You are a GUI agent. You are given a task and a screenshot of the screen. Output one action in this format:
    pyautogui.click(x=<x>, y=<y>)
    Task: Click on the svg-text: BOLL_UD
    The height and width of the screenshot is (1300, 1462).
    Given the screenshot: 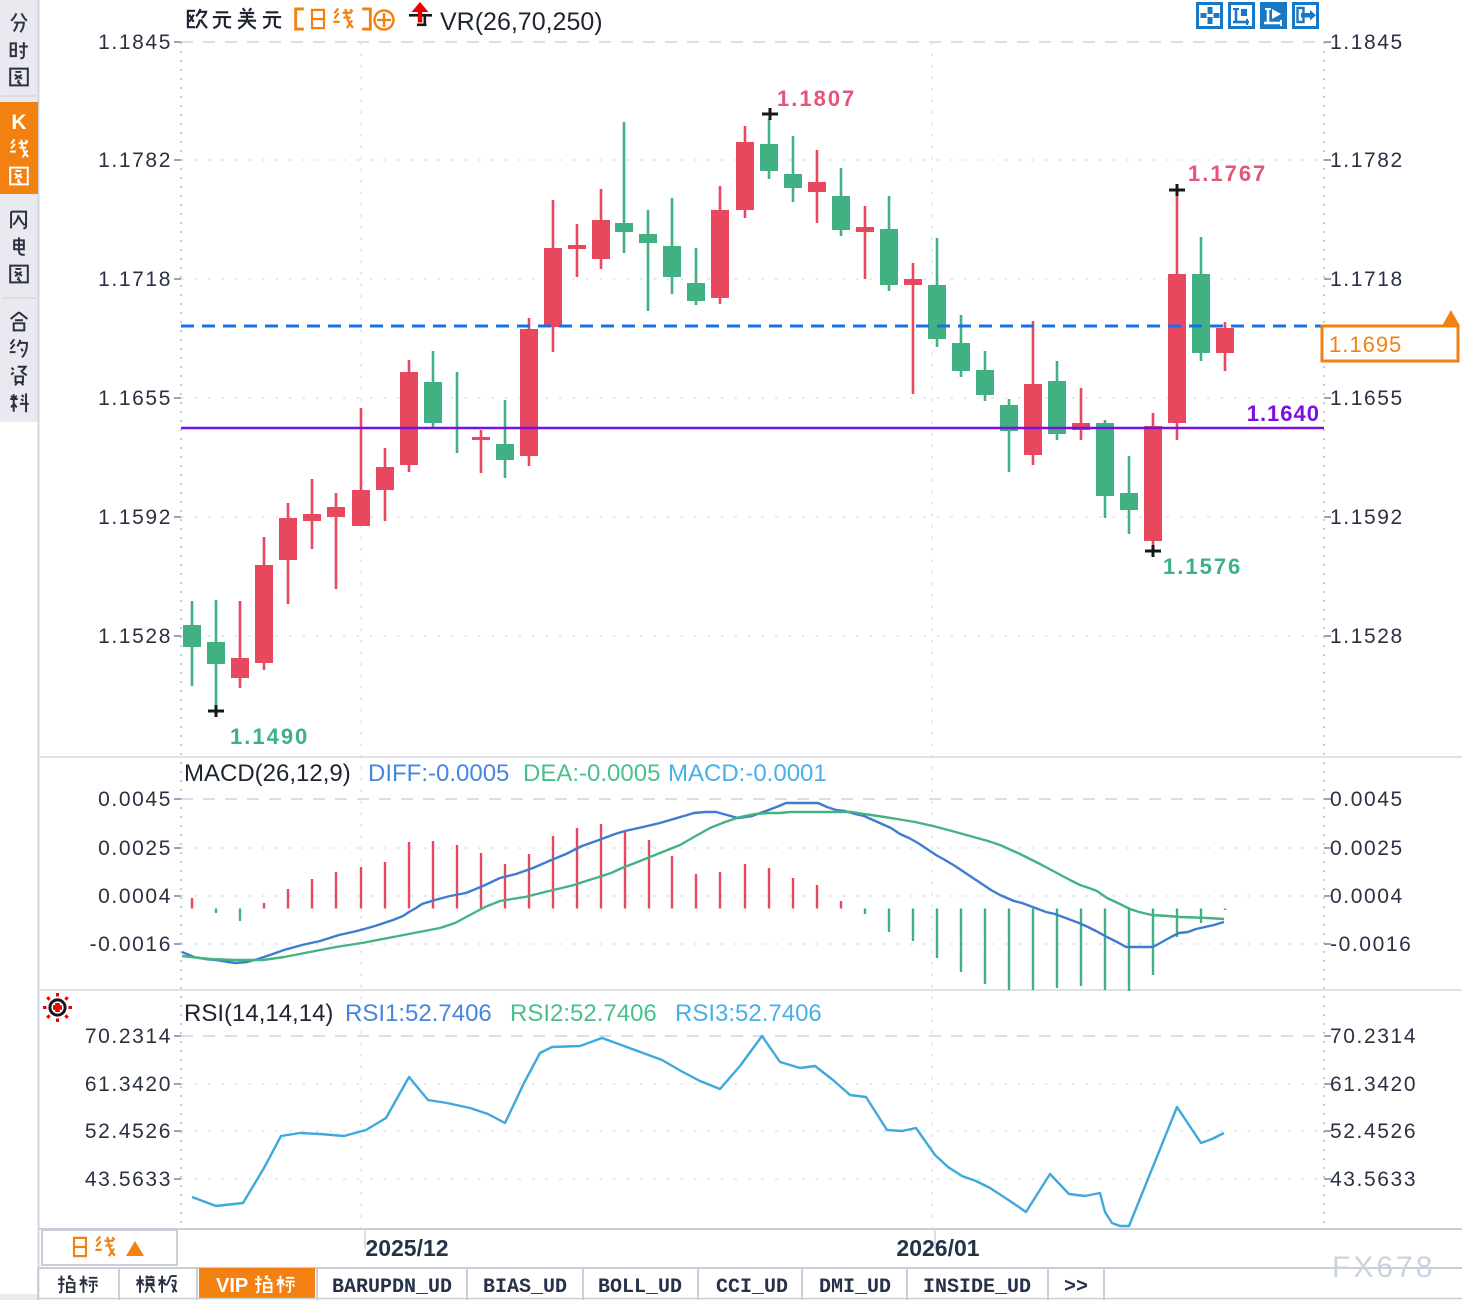 What is the action you would take?
    pyautogui.click(x=640, y=1287)
    